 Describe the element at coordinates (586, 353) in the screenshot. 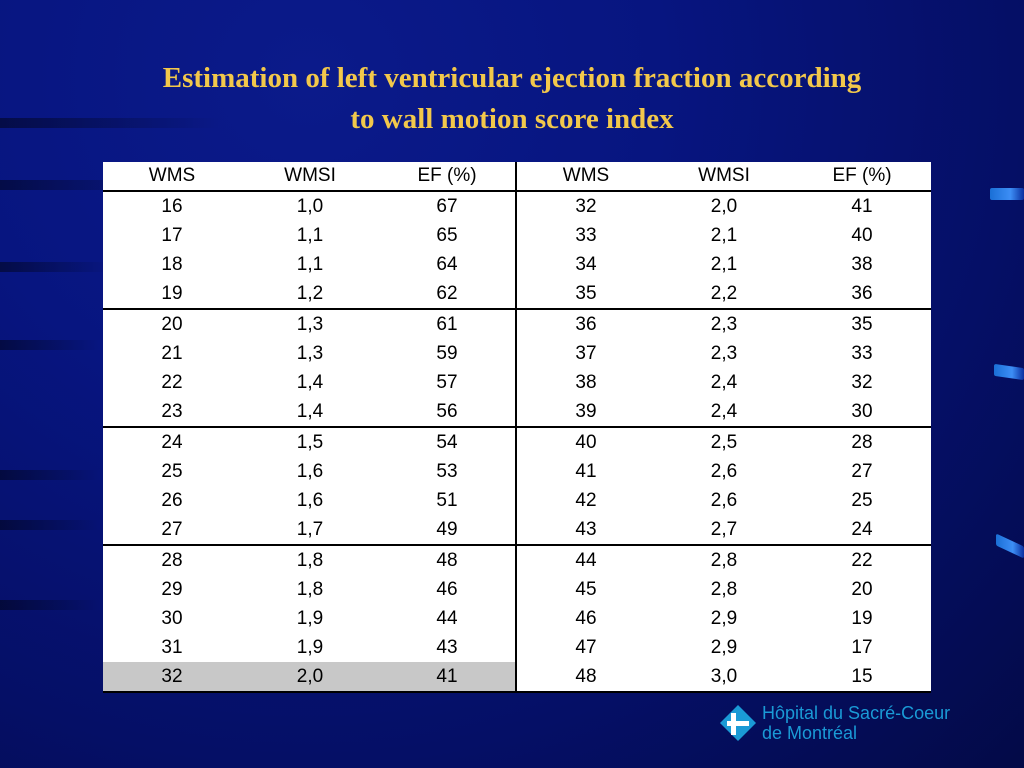

I see `cell-wms: 37` at that location.